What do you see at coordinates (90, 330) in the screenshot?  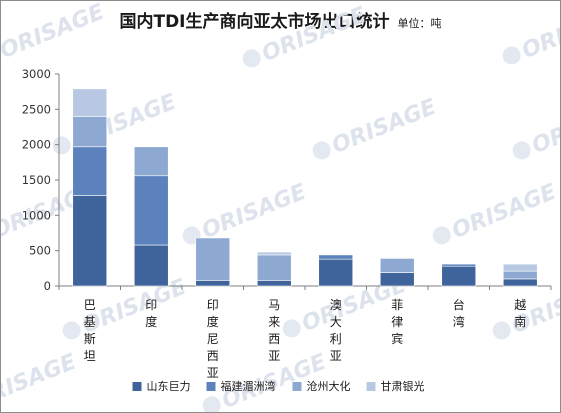 I see `category-label: 巴基斯坦` at bounding box center [90, 330].